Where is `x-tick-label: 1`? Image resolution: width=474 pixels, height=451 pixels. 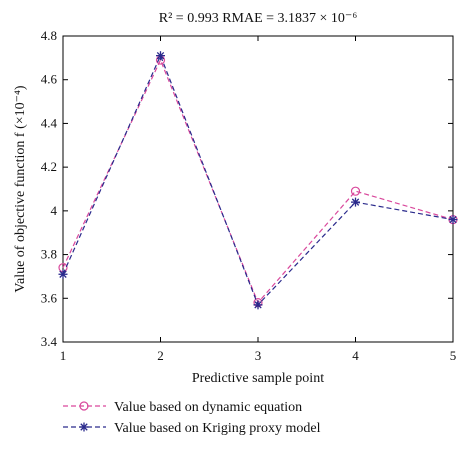
x-tick-label: 1 is located at coordinates (63, 355).